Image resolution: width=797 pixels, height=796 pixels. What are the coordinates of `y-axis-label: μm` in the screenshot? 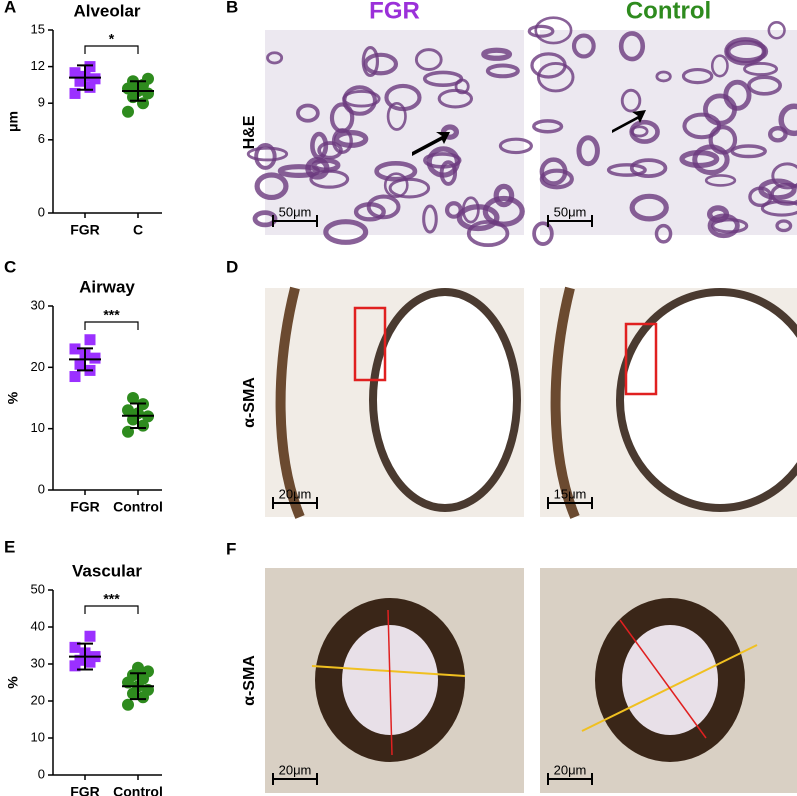 It's located at (13, 121).